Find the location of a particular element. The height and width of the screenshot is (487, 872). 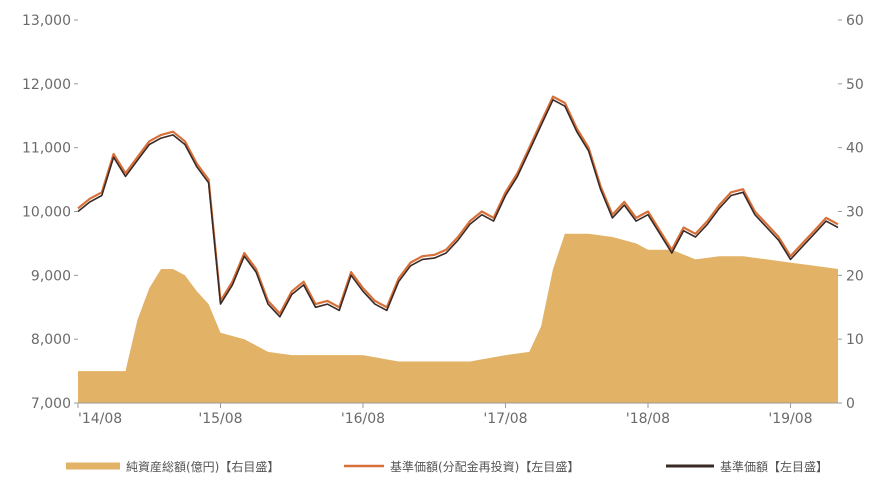

y-right-tick-label: 20 is located at coordinates (855, 276).